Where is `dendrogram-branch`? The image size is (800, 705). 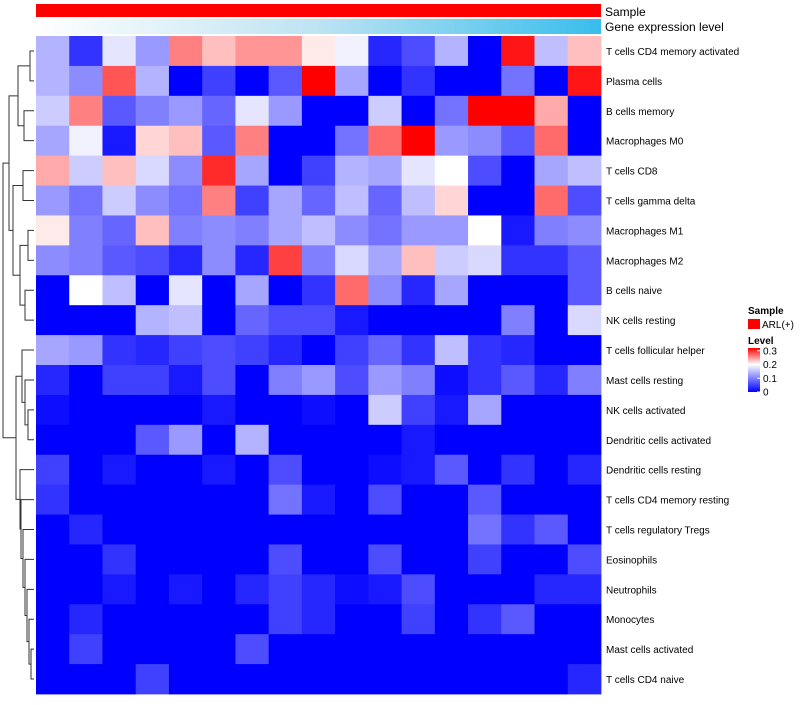
dendrogram-branch is located at coordinates (32, 664).